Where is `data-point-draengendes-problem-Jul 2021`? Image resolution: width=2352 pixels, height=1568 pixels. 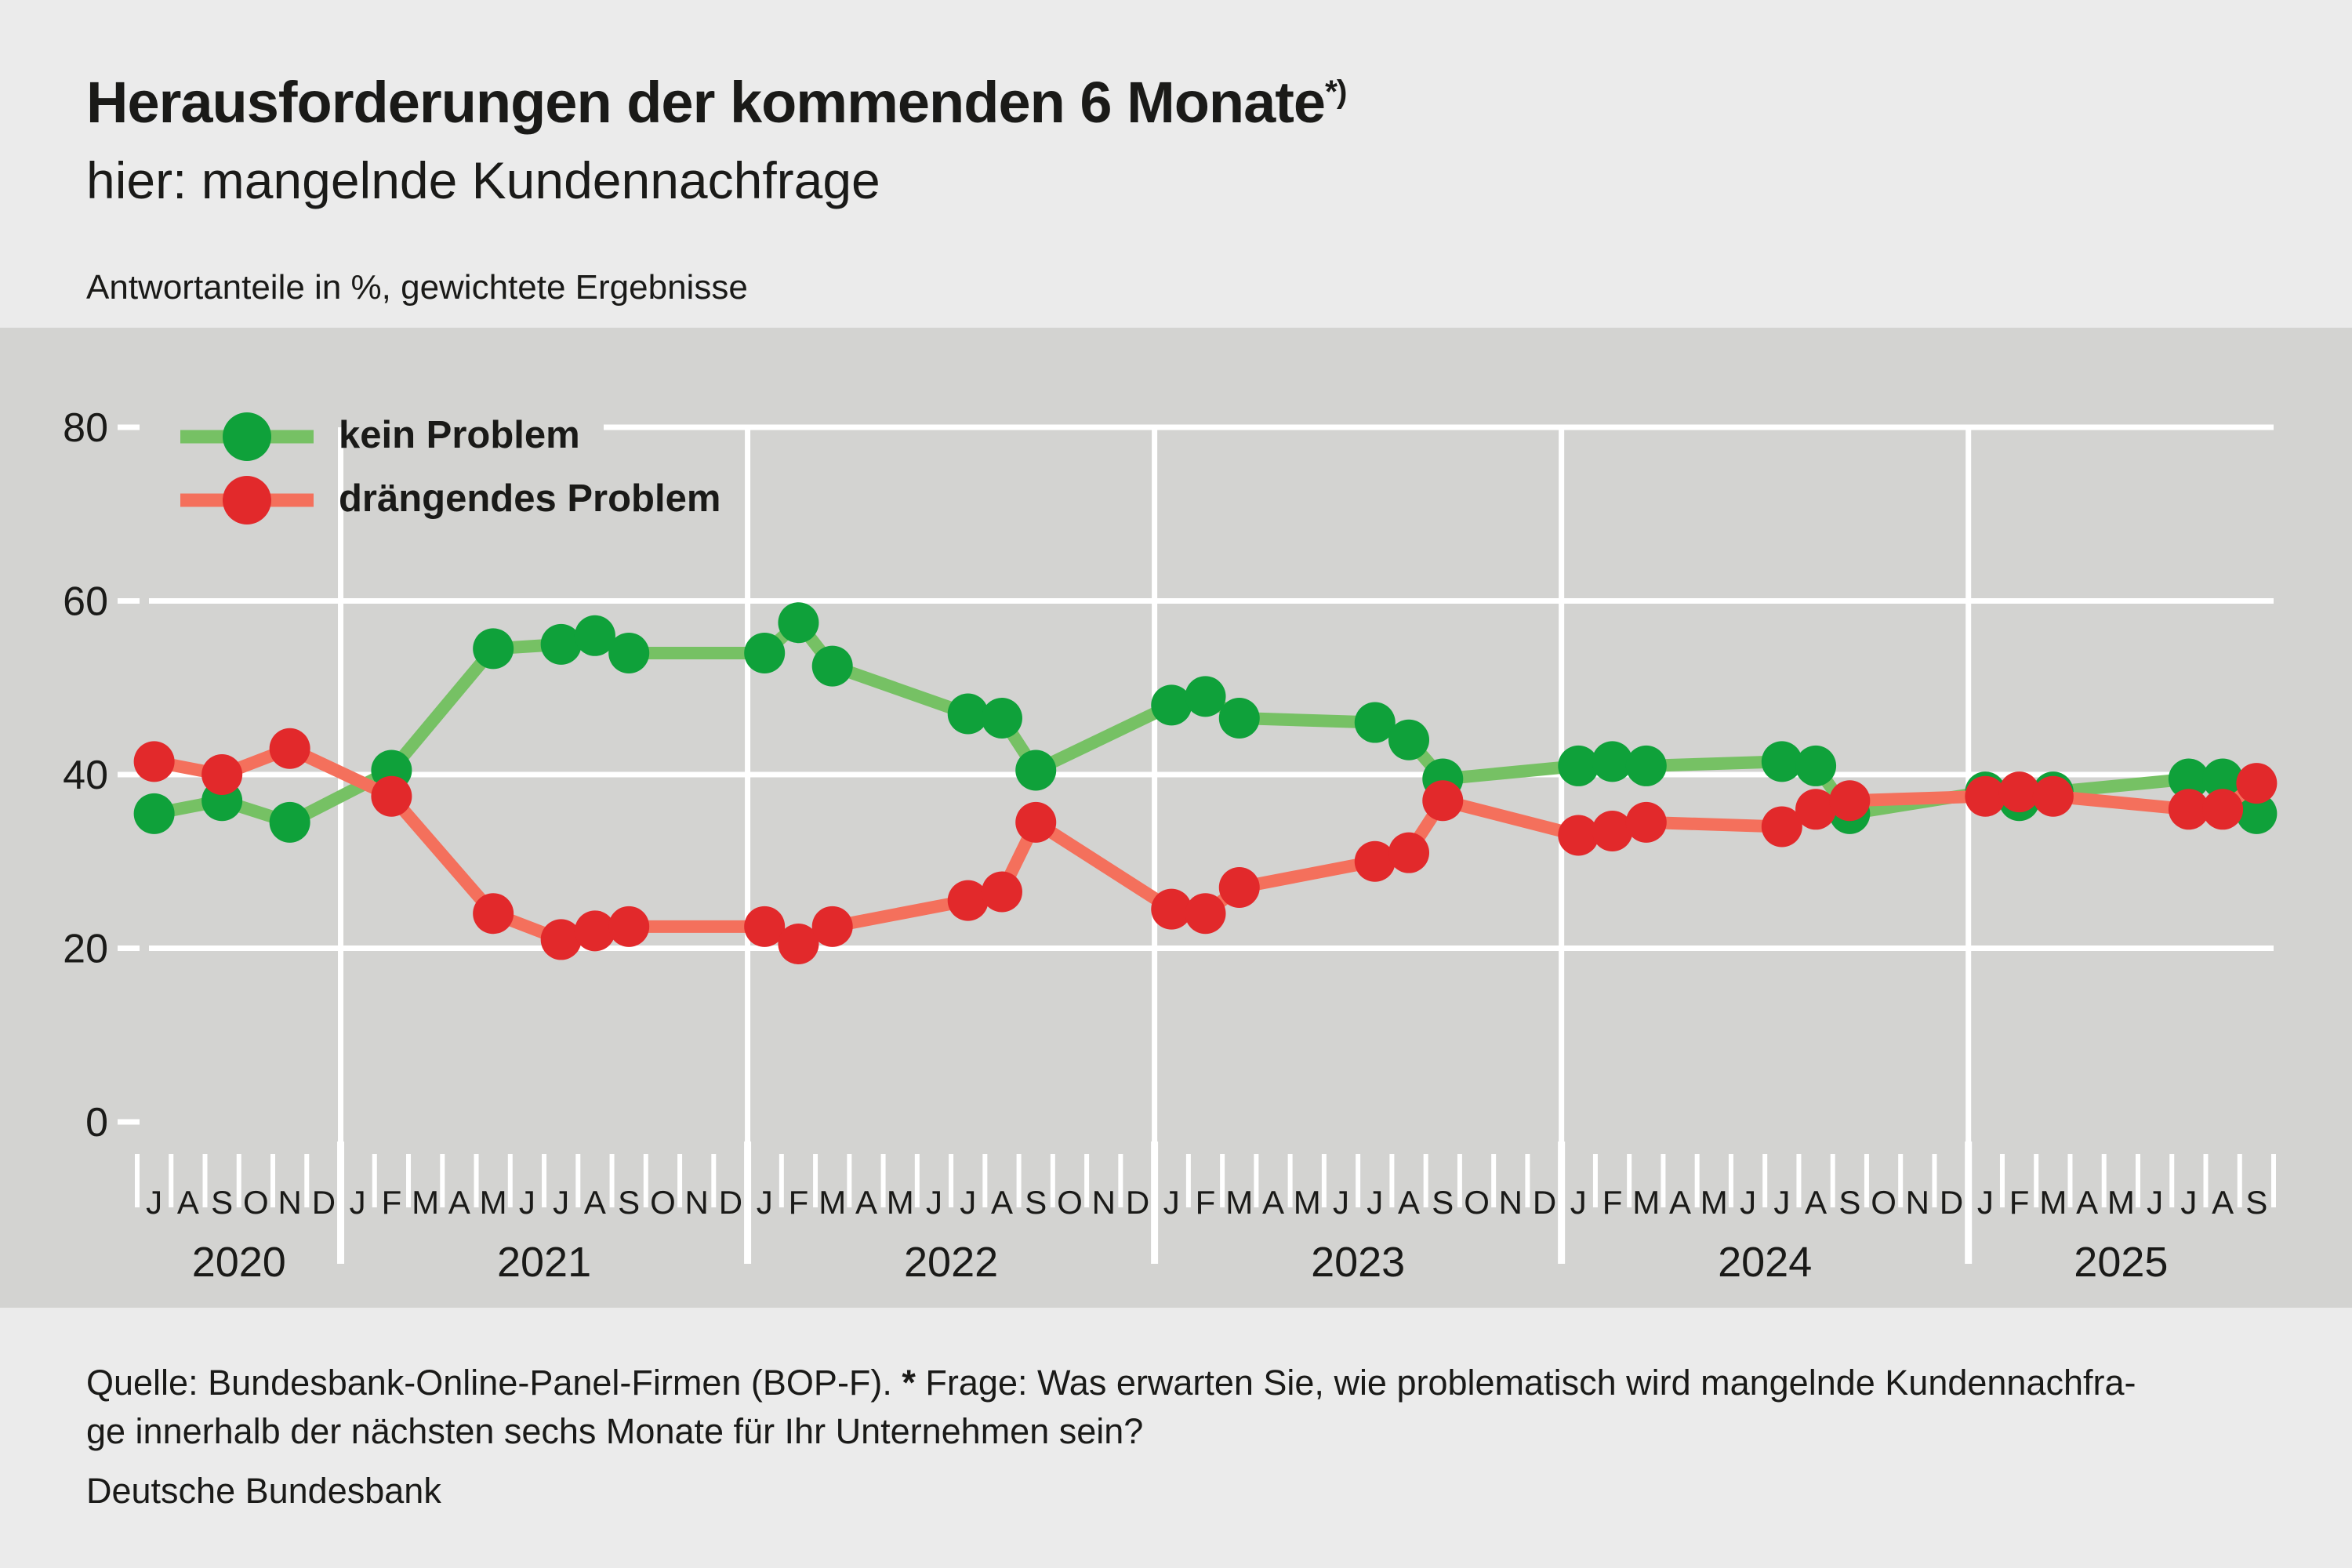 data-point-draengendes-problem-Jul 2021 is located at coordinates (561, 939).